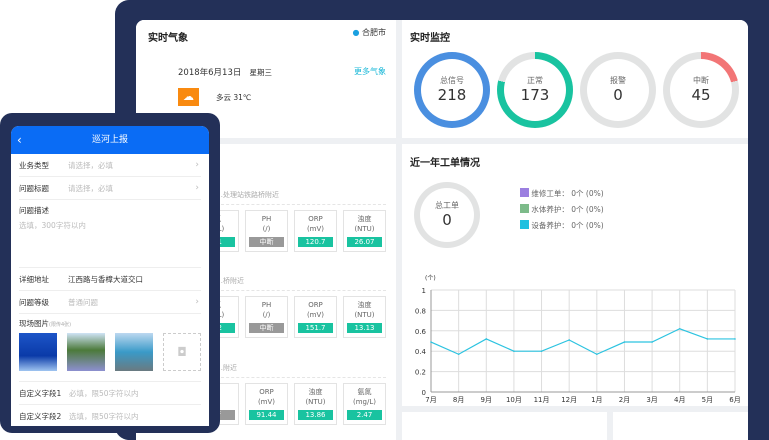 The width and height of the screenshot is (769, 440). What do you see at coordinates (242, 97) in the screenshot?
I see `temperature: 31℃` at bounding box center [242, 97].